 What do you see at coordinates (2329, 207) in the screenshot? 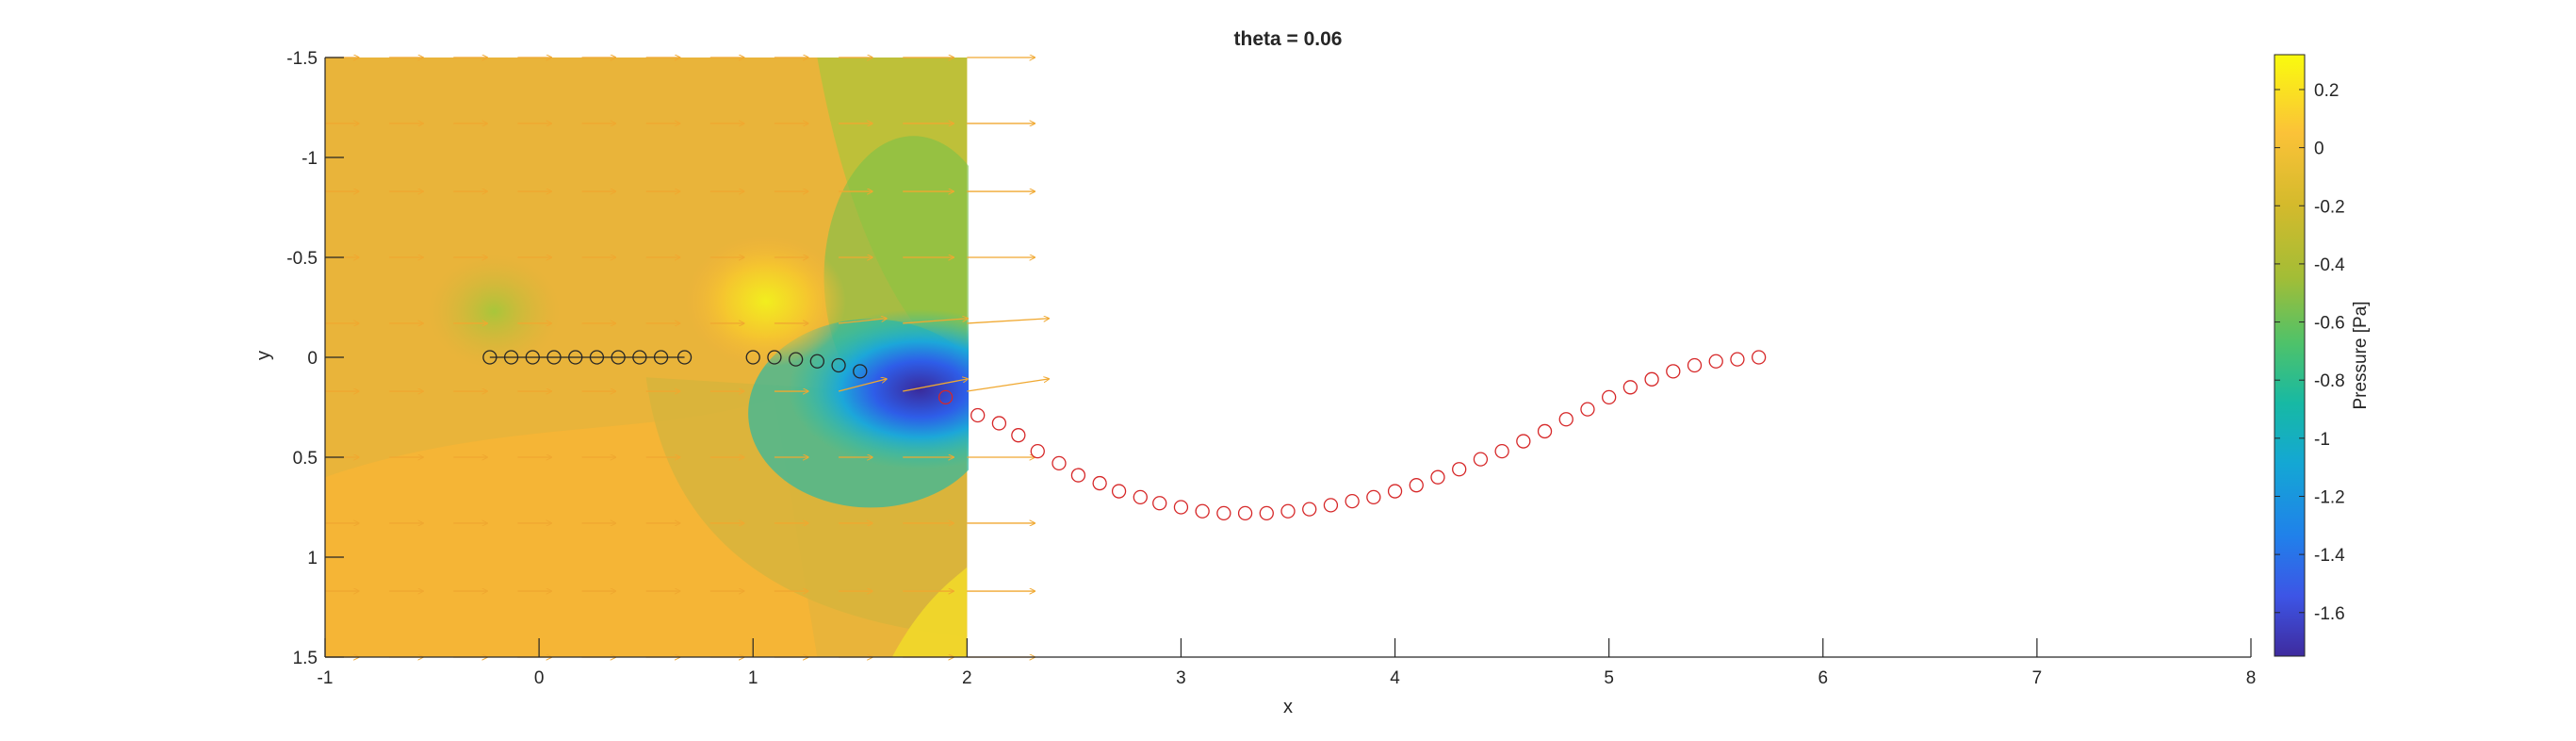
I see `colorbar-tick-label: -0.2` at bounding box center [2329, 207].